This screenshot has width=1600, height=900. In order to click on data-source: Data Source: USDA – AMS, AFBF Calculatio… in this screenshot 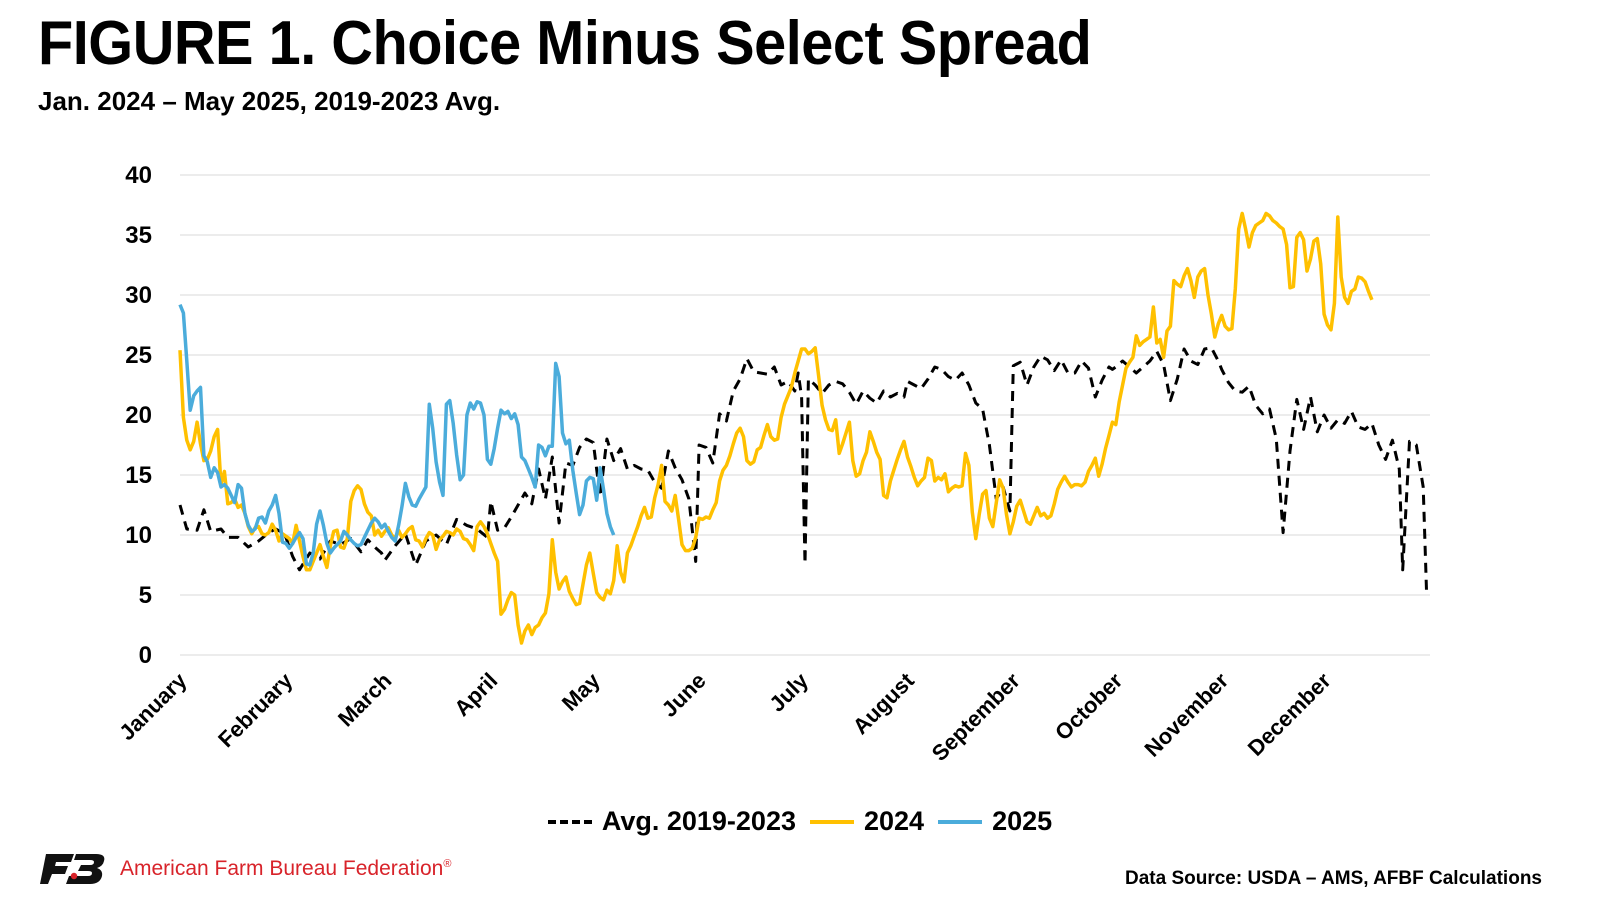, I will do `click(1333, 878)`.